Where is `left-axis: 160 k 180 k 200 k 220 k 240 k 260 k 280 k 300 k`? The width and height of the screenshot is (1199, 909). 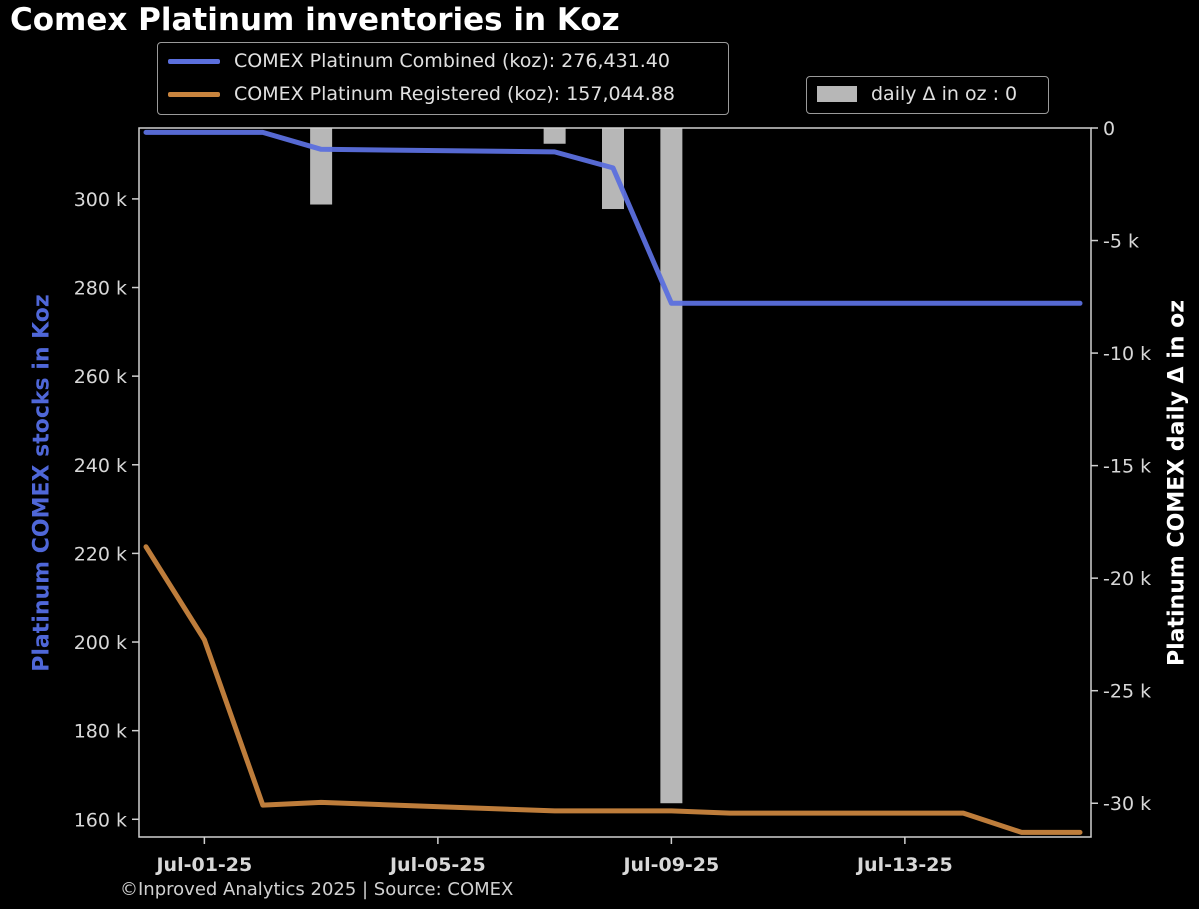 left-axis: 160 k 180 k 200 k 220 k 240 k 260 k 280 k 300 k is located at coordinates (106, 510).